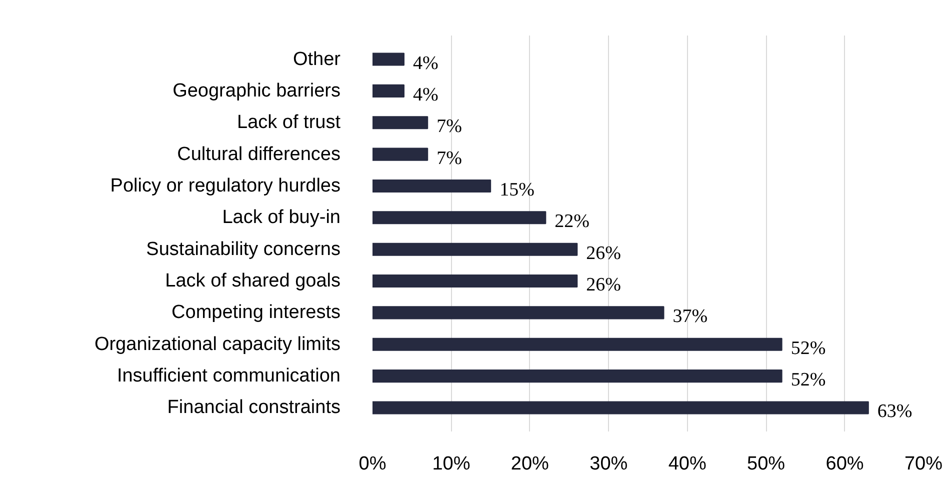 The image size is (951, 477). Describe the element at coordinates (243, 249) in the screenshot. I see `y-tick-label: Sustainability concerns` at that location.